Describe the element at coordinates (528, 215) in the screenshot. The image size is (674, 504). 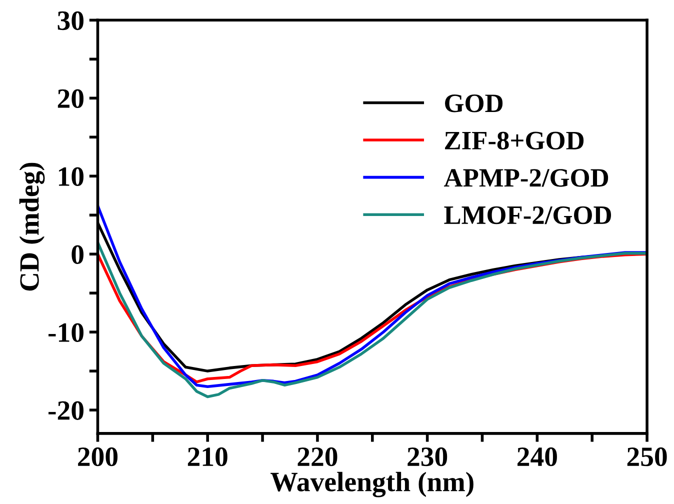
I see `legend-label: LMOF-2/GOD` at that location.